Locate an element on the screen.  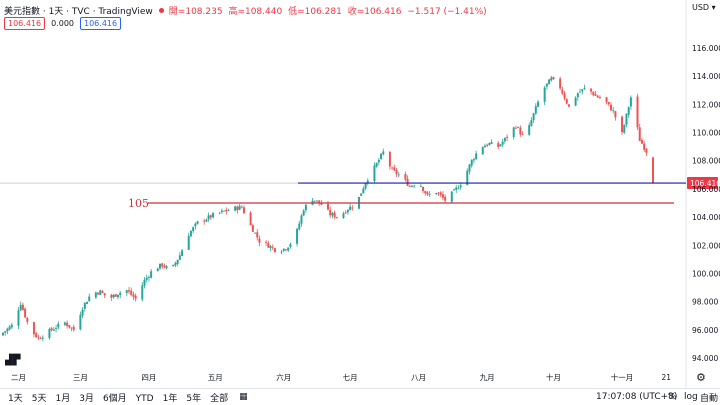
change-value: −1.517 (−1.41%) is located at coordinates (447, 11).